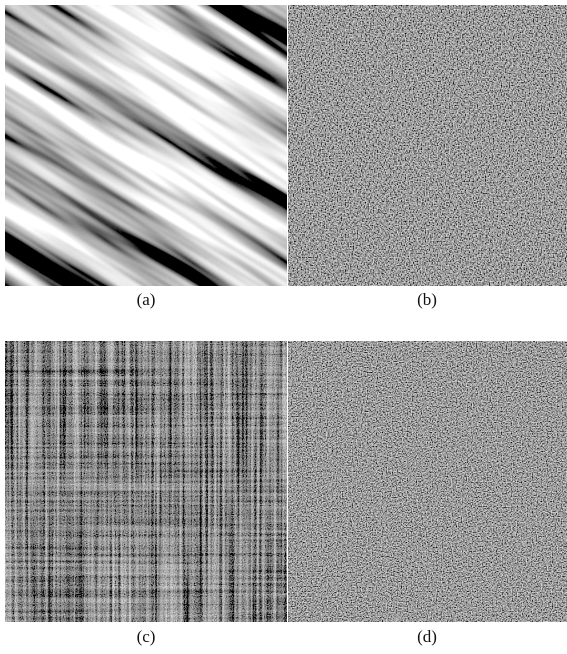  Describe the element at coordinates (146, 636) in the screenshot. I see `caption: (c)` at that location.